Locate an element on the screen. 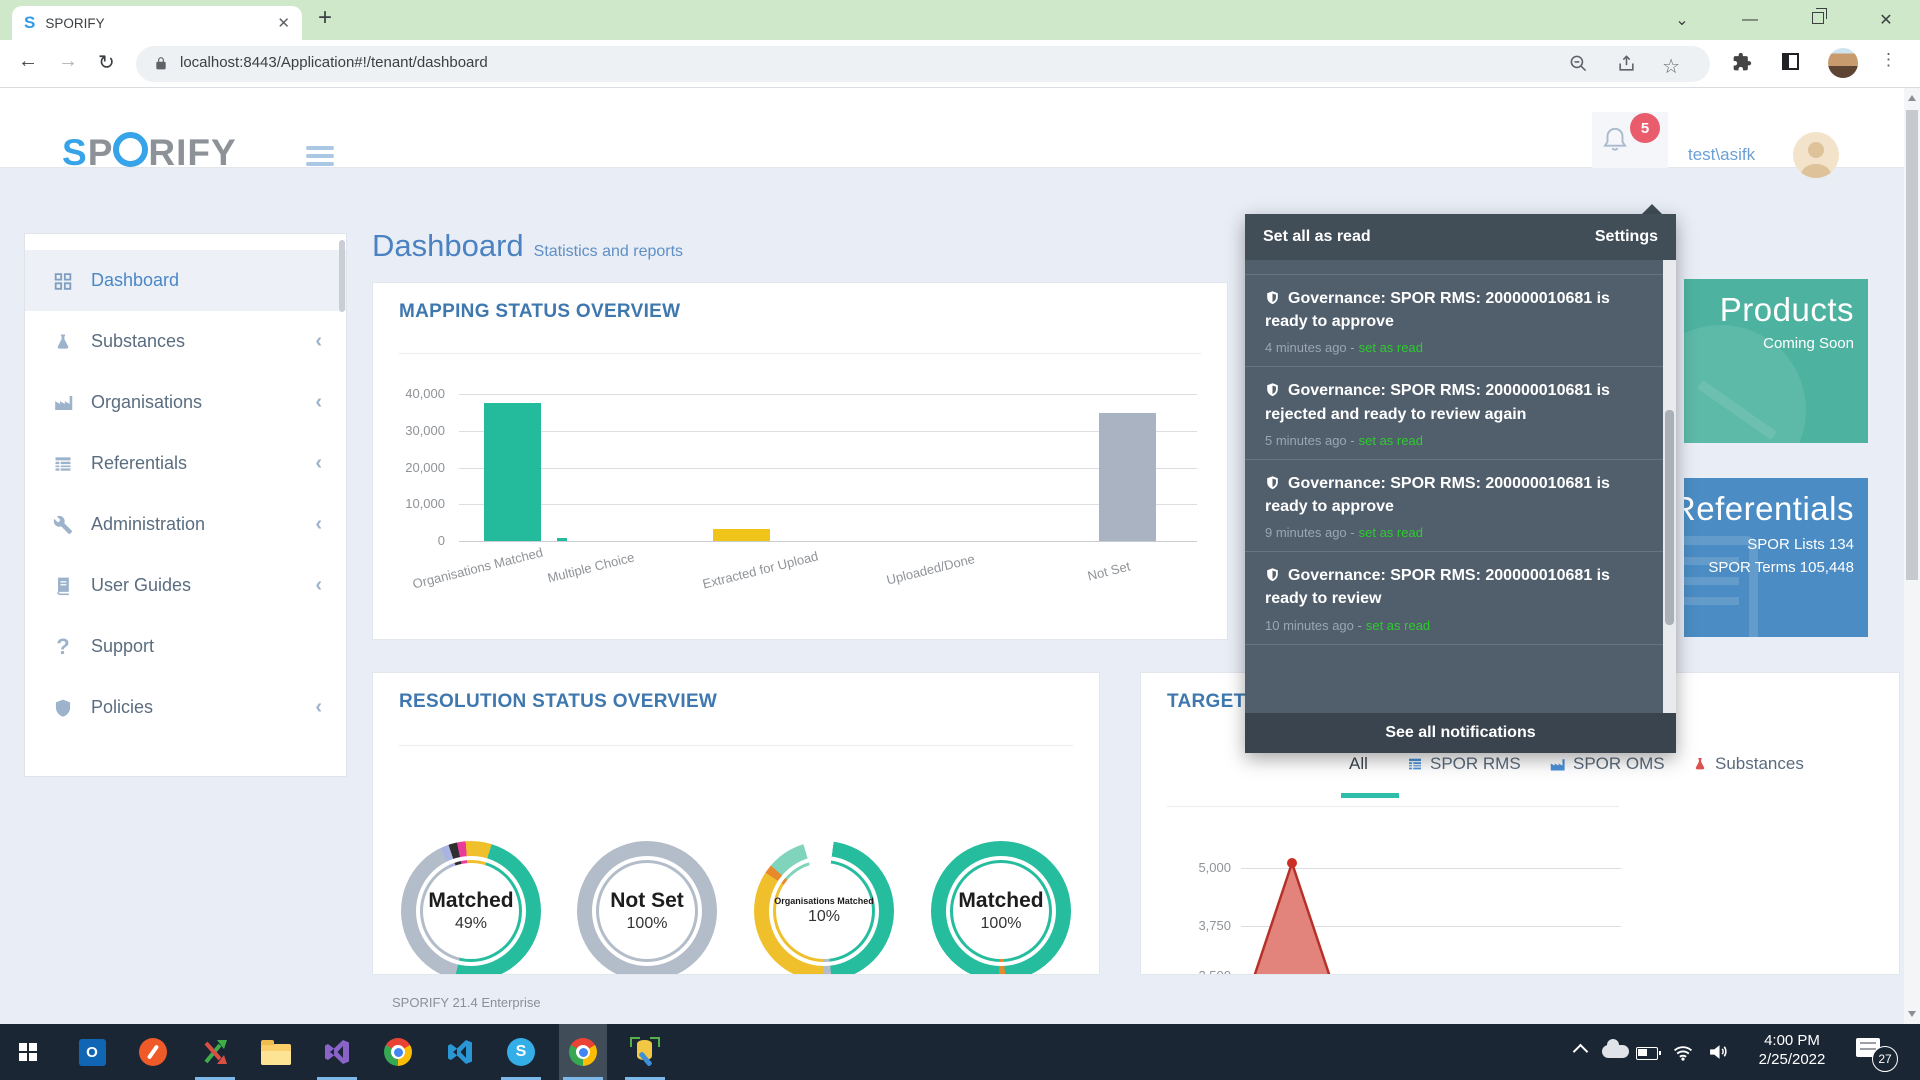 The height and width of the screenshot is (1080, 1920). taskbar-skype-icon: S is located at coordinates (521, 1052).